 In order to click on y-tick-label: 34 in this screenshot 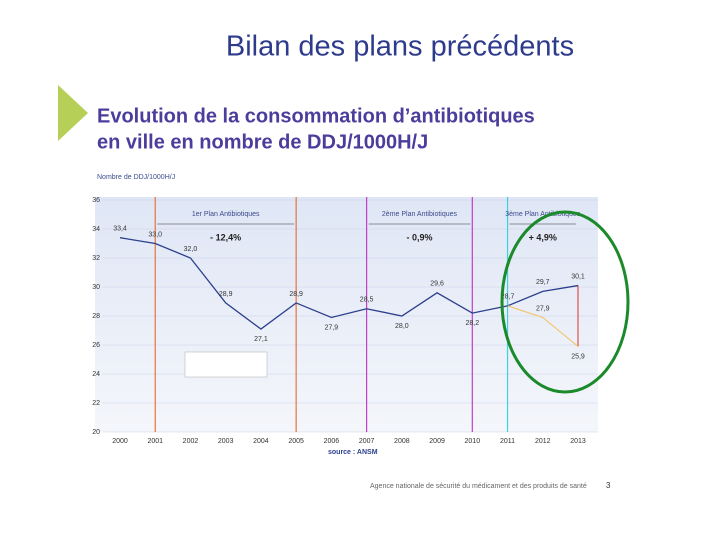, I will do `click(96, 229)`.